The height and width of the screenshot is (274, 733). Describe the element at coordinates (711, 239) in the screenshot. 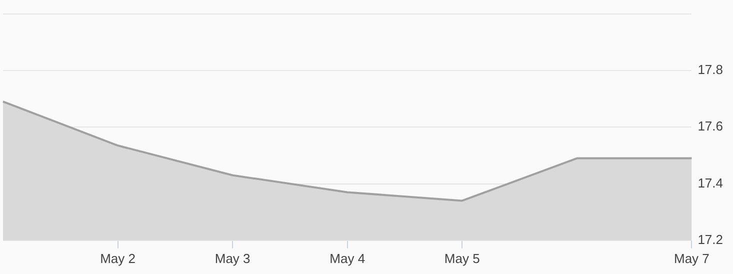

I see `y-tick-label: 17.2` at that location.